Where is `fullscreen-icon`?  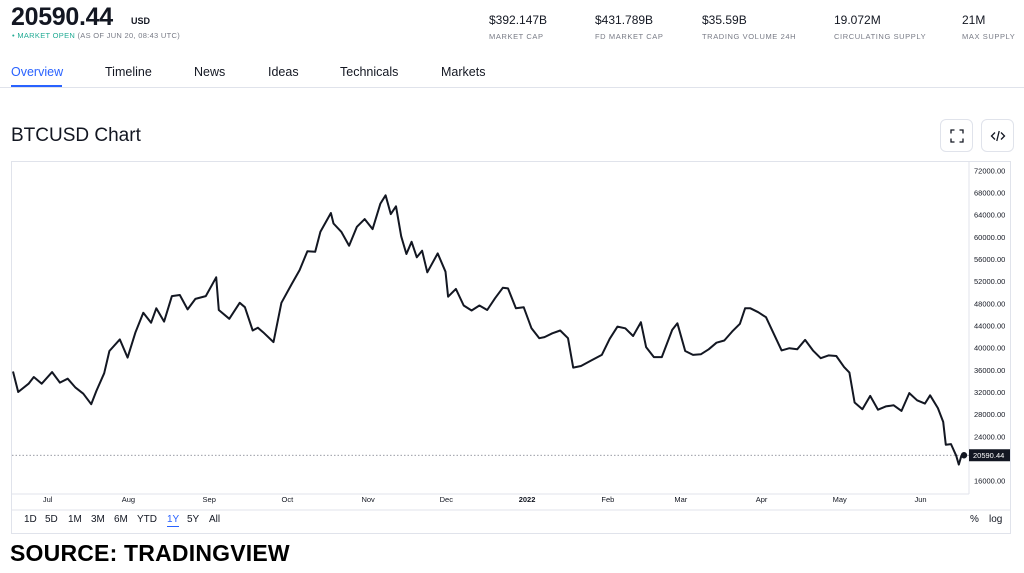 fullscreen-icon is located at coordinates (956, 135).